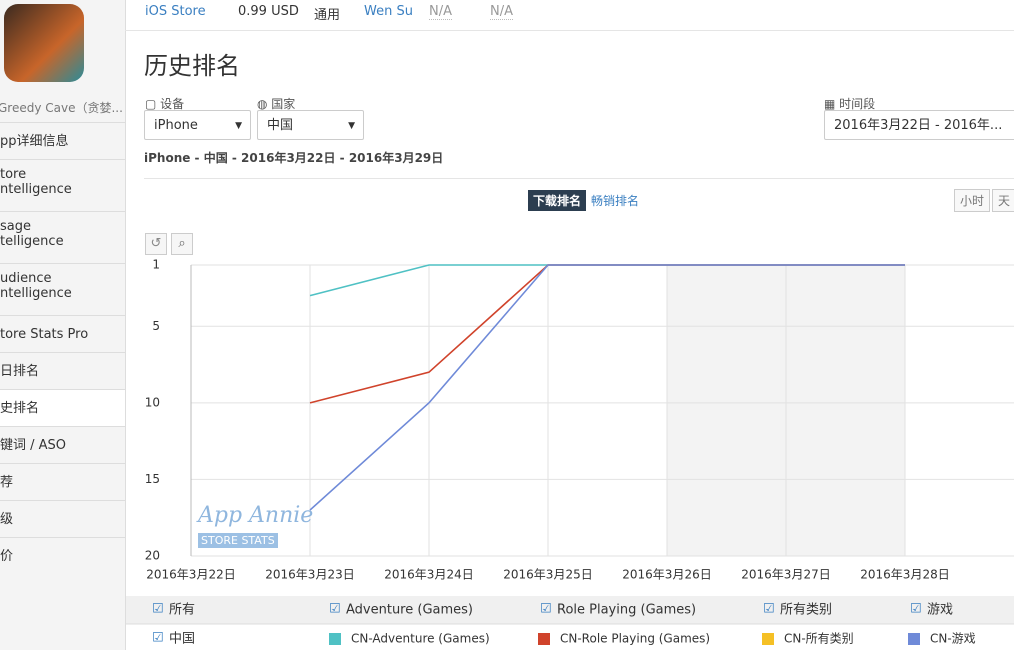 The height and width of the screenshot is (650, 1014). Describe the element at coordinates (20, 408) in the screenshot. I see `nav-text: 史排名` at that location.